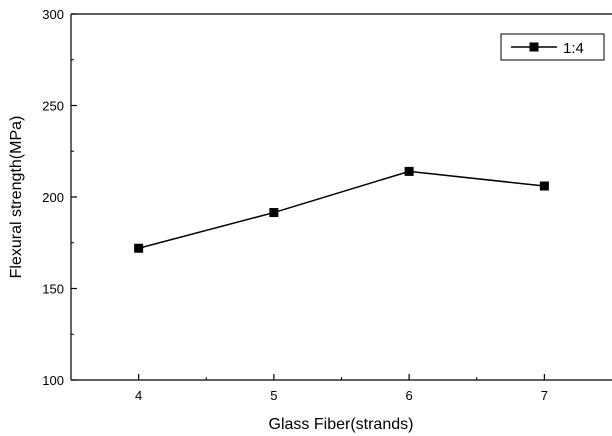 The image size is (612, 436). I want to click on y-axis-title: Flexural strength(MPa), so click(16, 197).